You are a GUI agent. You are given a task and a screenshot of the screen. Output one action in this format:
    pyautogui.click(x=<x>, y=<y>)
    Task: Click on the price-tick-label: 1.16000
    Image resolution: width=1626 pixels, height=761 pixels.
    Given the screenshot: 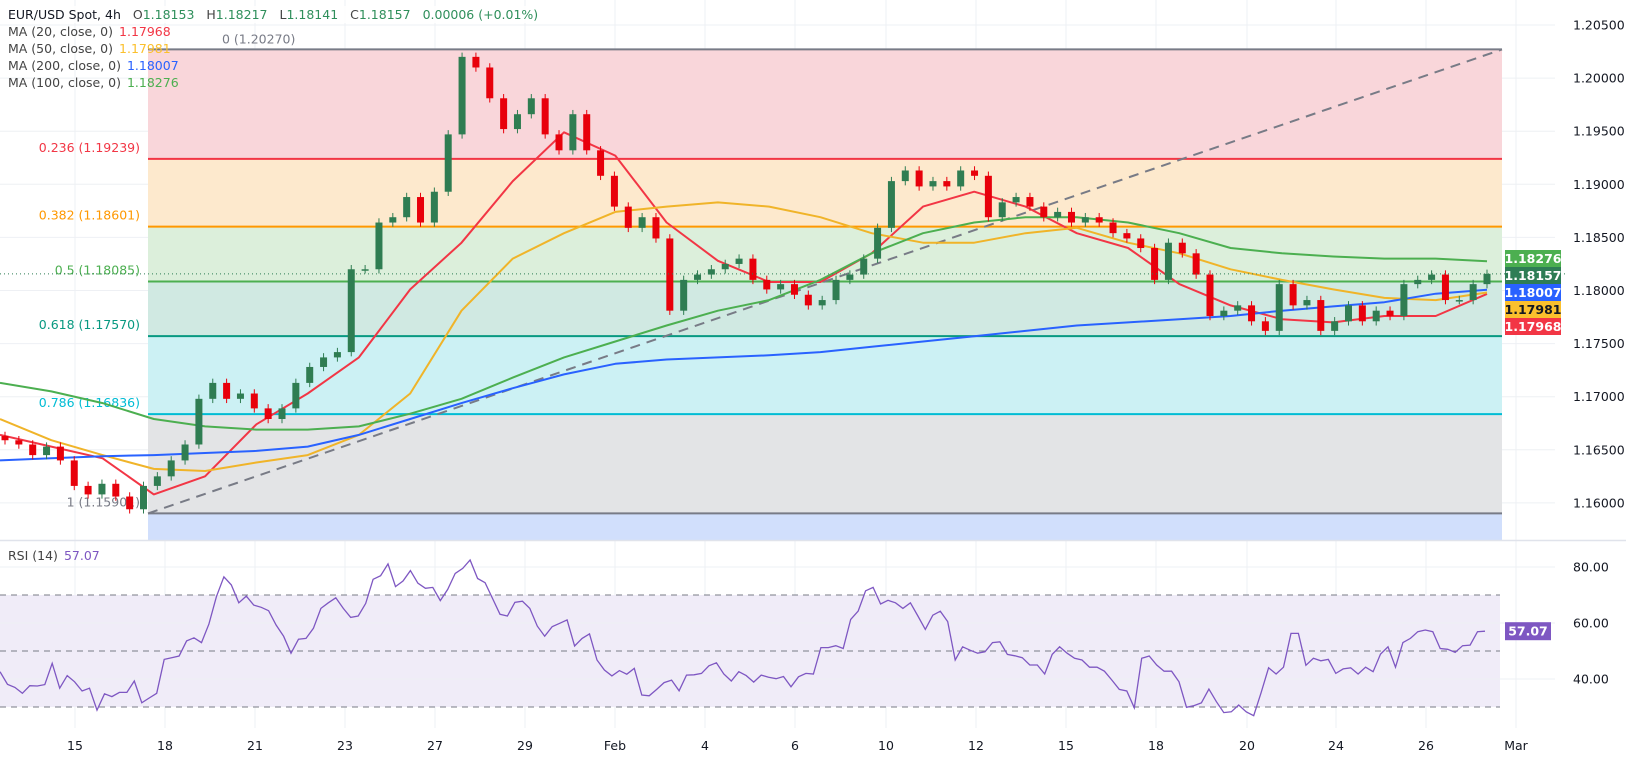 What is the action you would take?
    pyautogui.click(x=1599, y=502)
    